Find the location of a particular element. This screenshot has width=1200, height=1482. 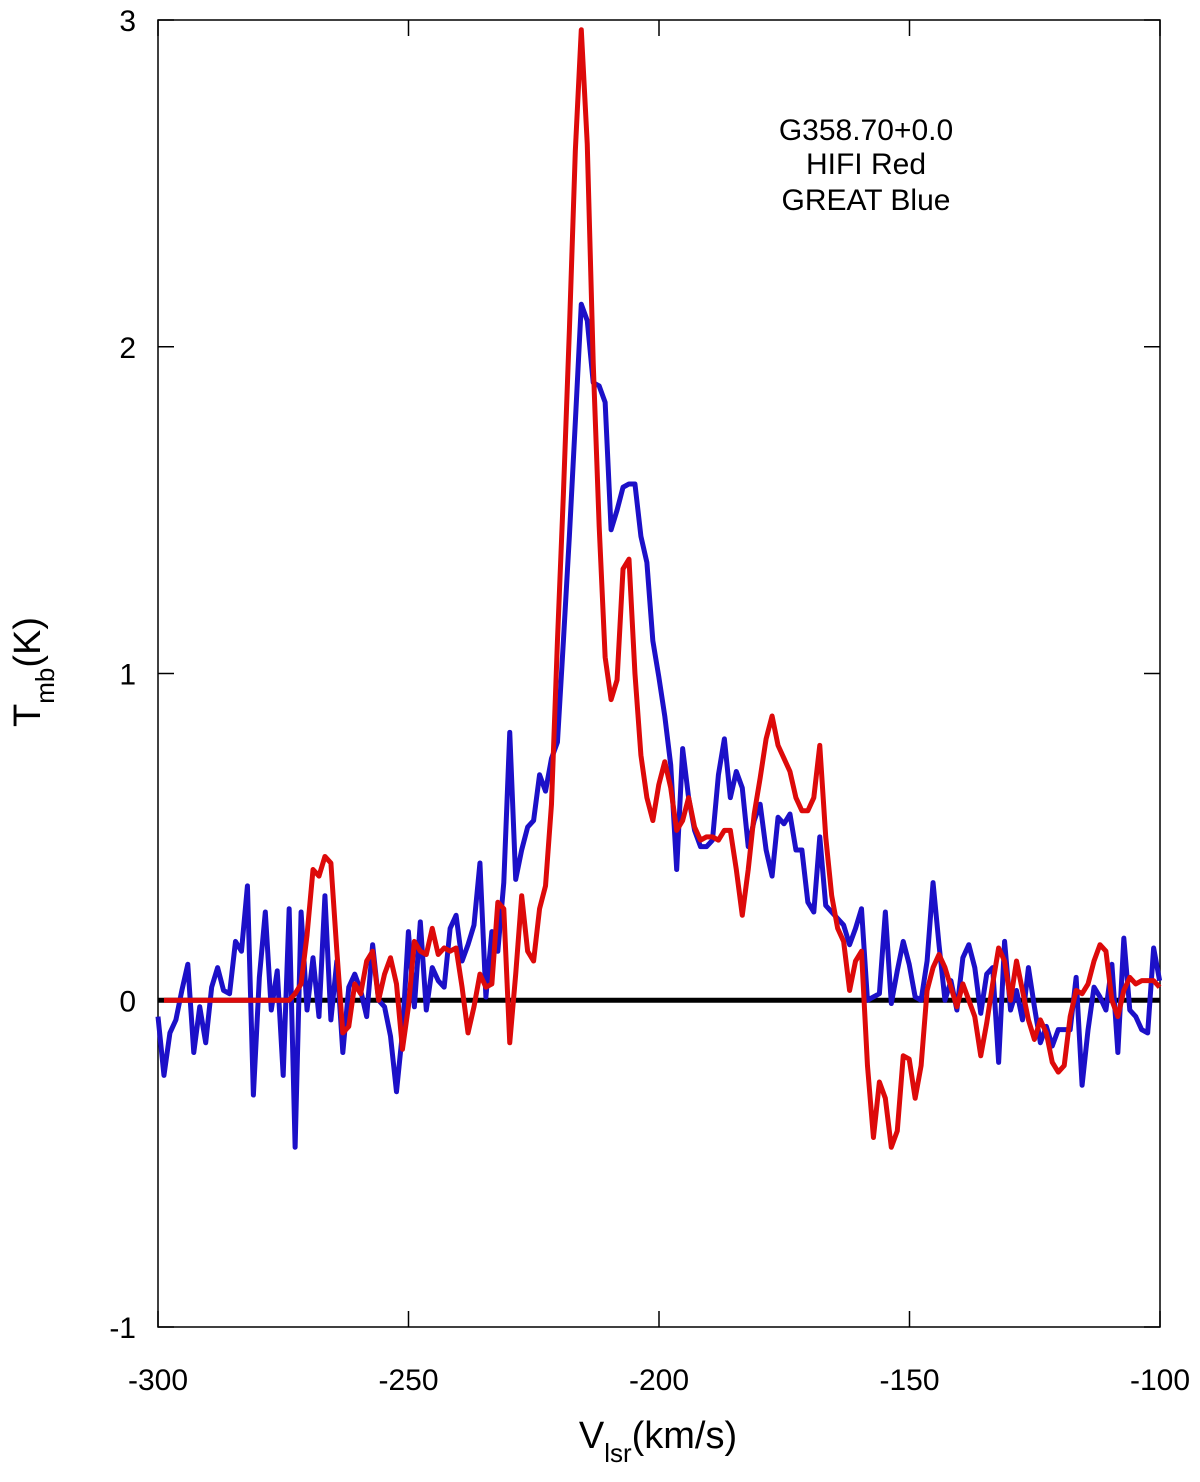

annotation: G358.70+0.0 is located at coordinates (866, 130).